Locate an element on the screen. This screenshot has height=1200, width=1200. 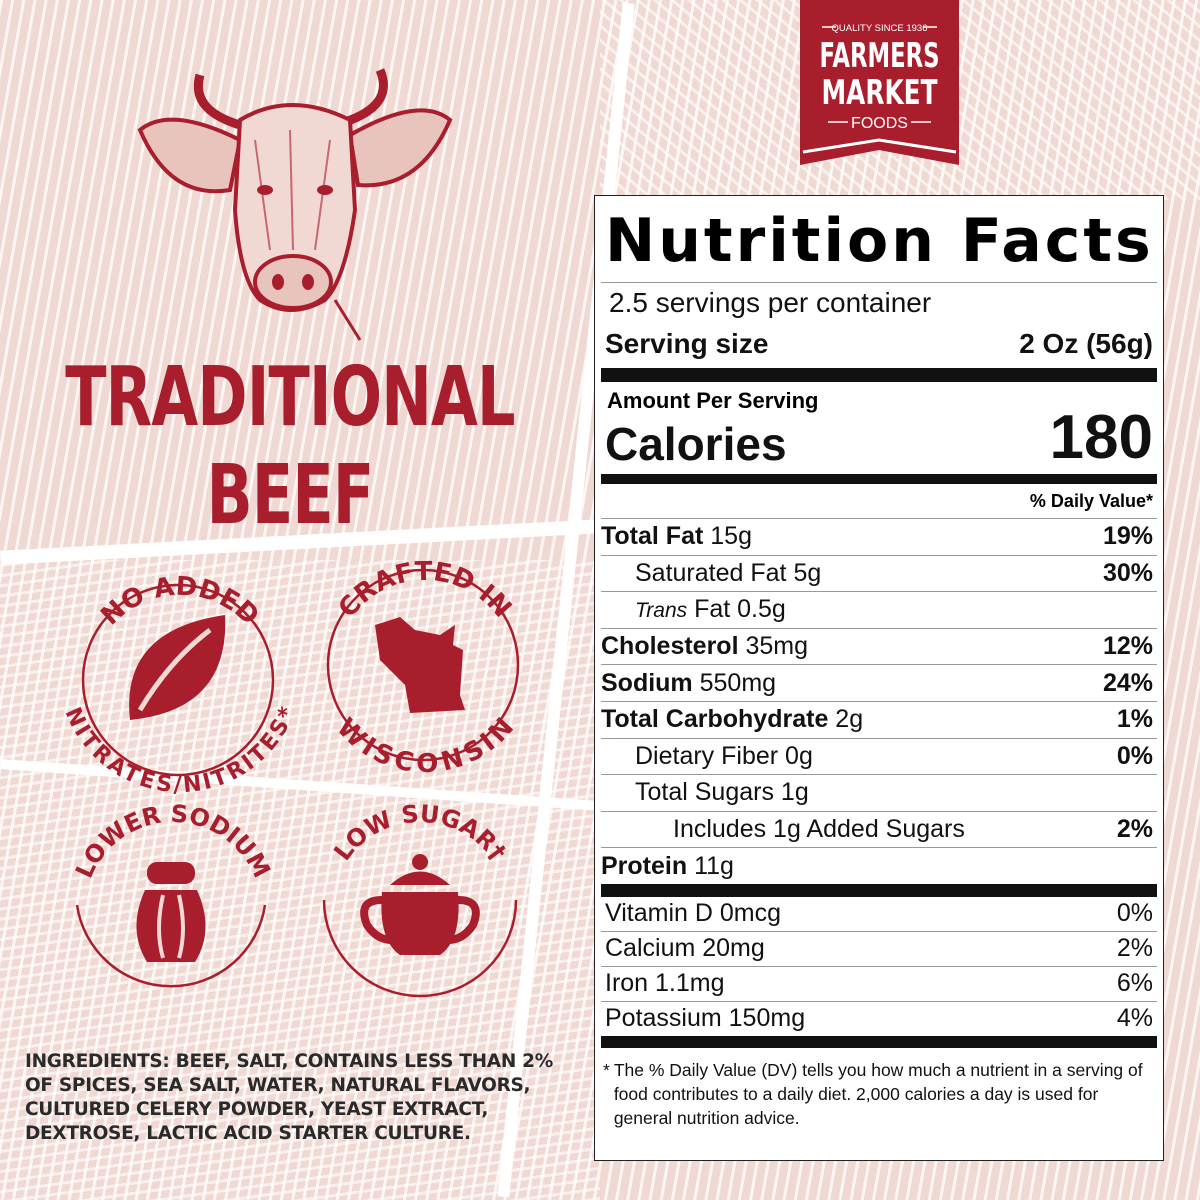
servings-per-container: 2.5 servings per container is located at coordinates (770, 302).